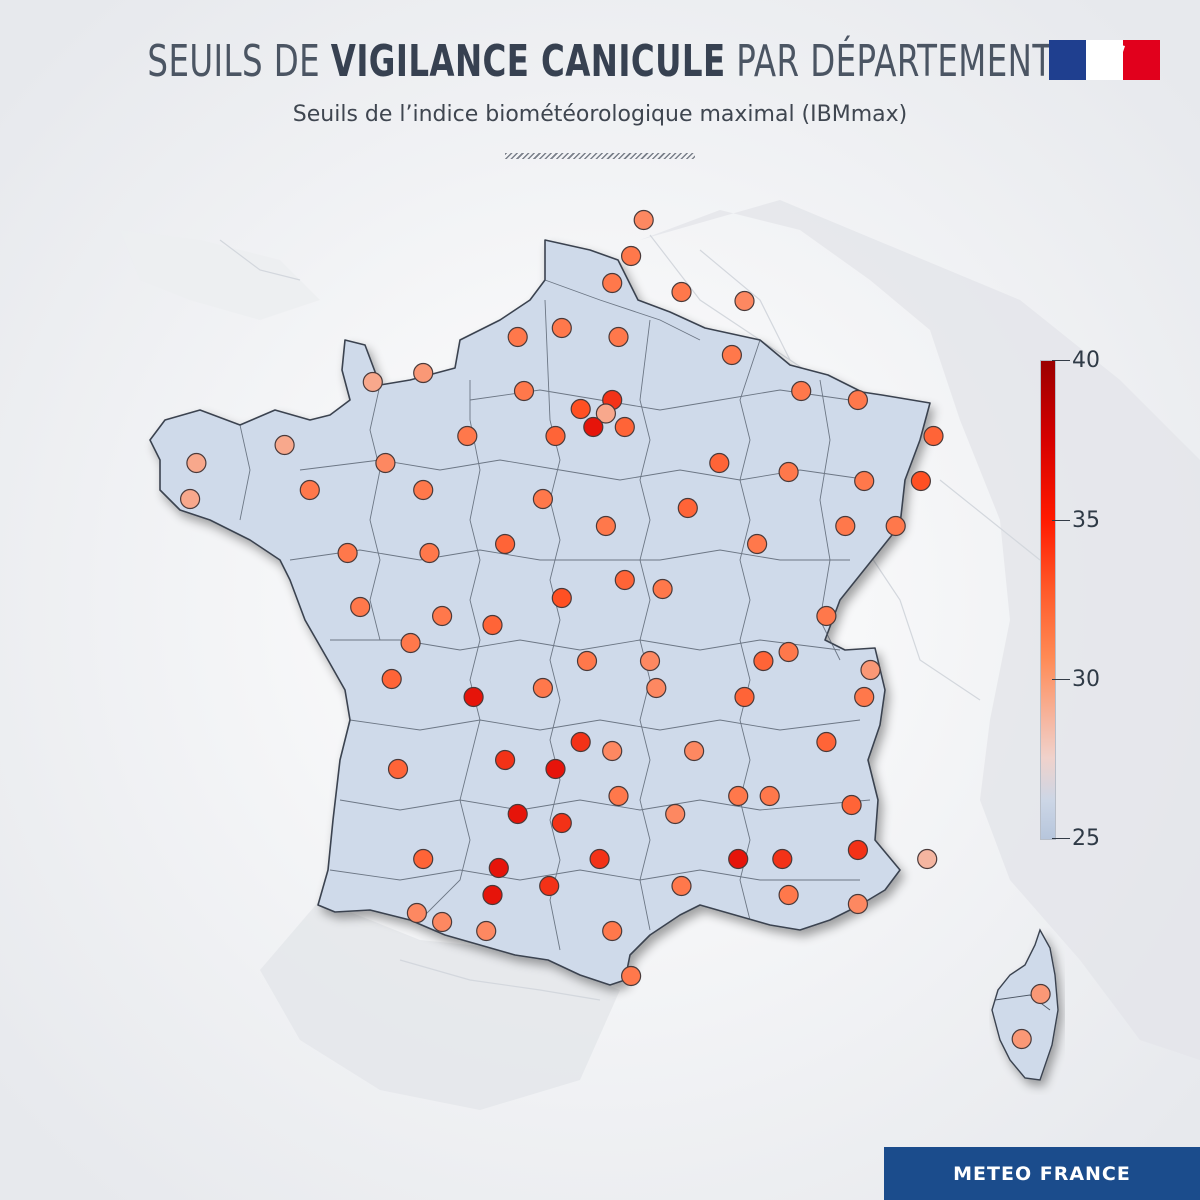 The image size is (1200, 1200). I want to click on legend-label-30: 30, so click(1086, 679).